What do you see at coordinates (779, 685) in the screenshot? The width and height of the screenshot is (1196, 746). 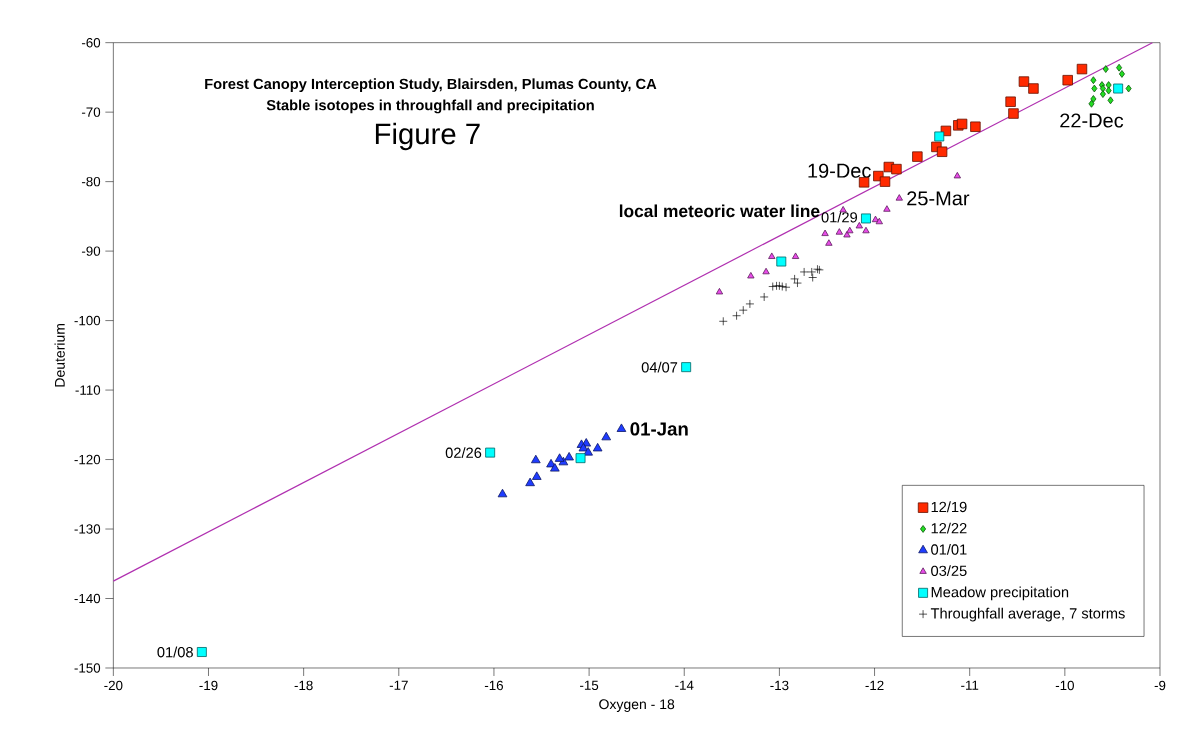 I see `x-tick-label: -13` at bounding box center [779, 685].